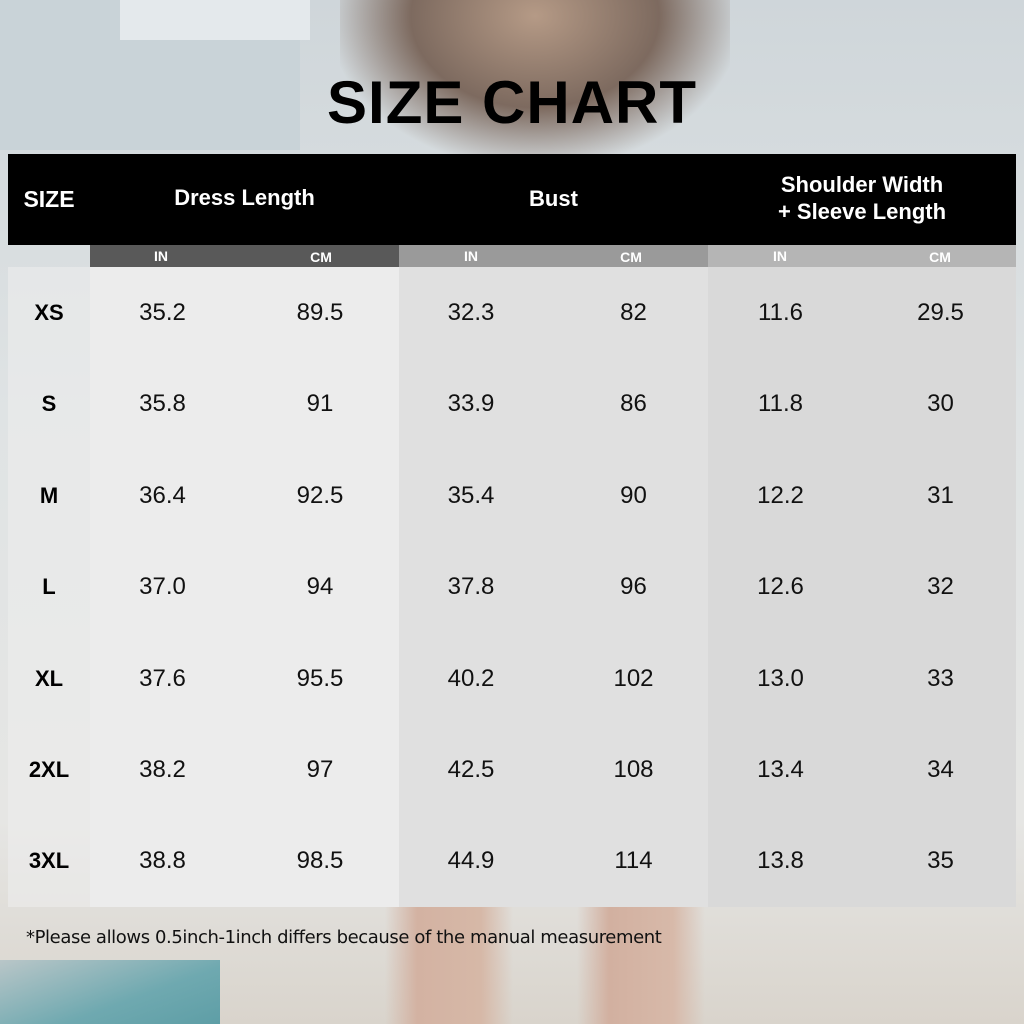  What do you see at coordinates (162, 312) in the screenshot?
I see `cell-dress-in: 35.2` at bounding box center [162, 312].